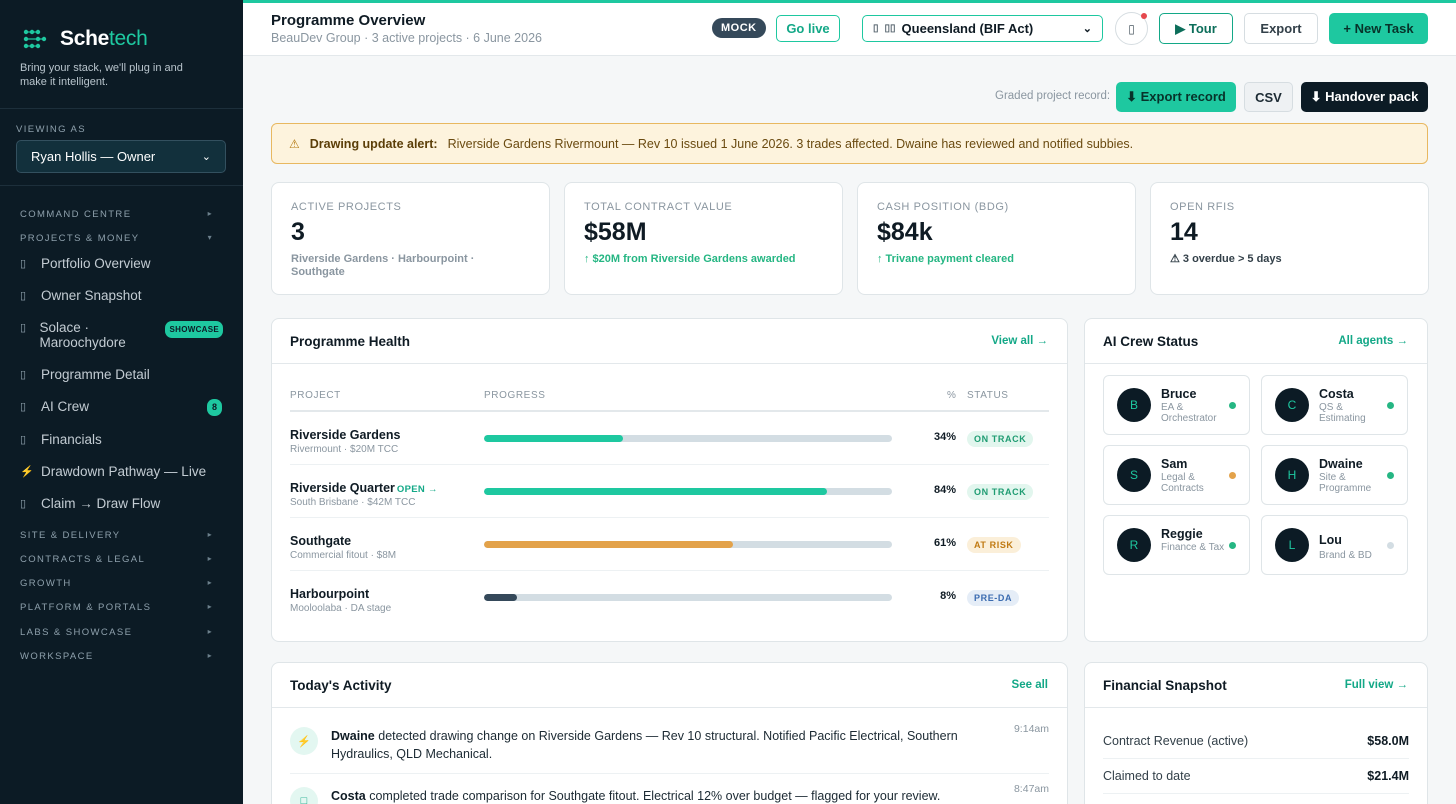 Image resolution: width=1456 pixels, height=804 pixels. I want to click on sidebar-item-ai-crew: ▯ AI Crew 8, so click(121, 407).